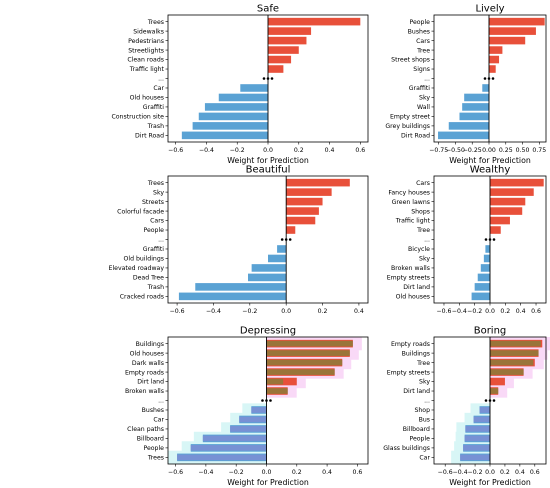 Image resolution: width=550 pixels, height=488 pixels. Describe the element at coordinates (455, 150) in the screenshot. I see `x-tick-label: −0.50` at that location.